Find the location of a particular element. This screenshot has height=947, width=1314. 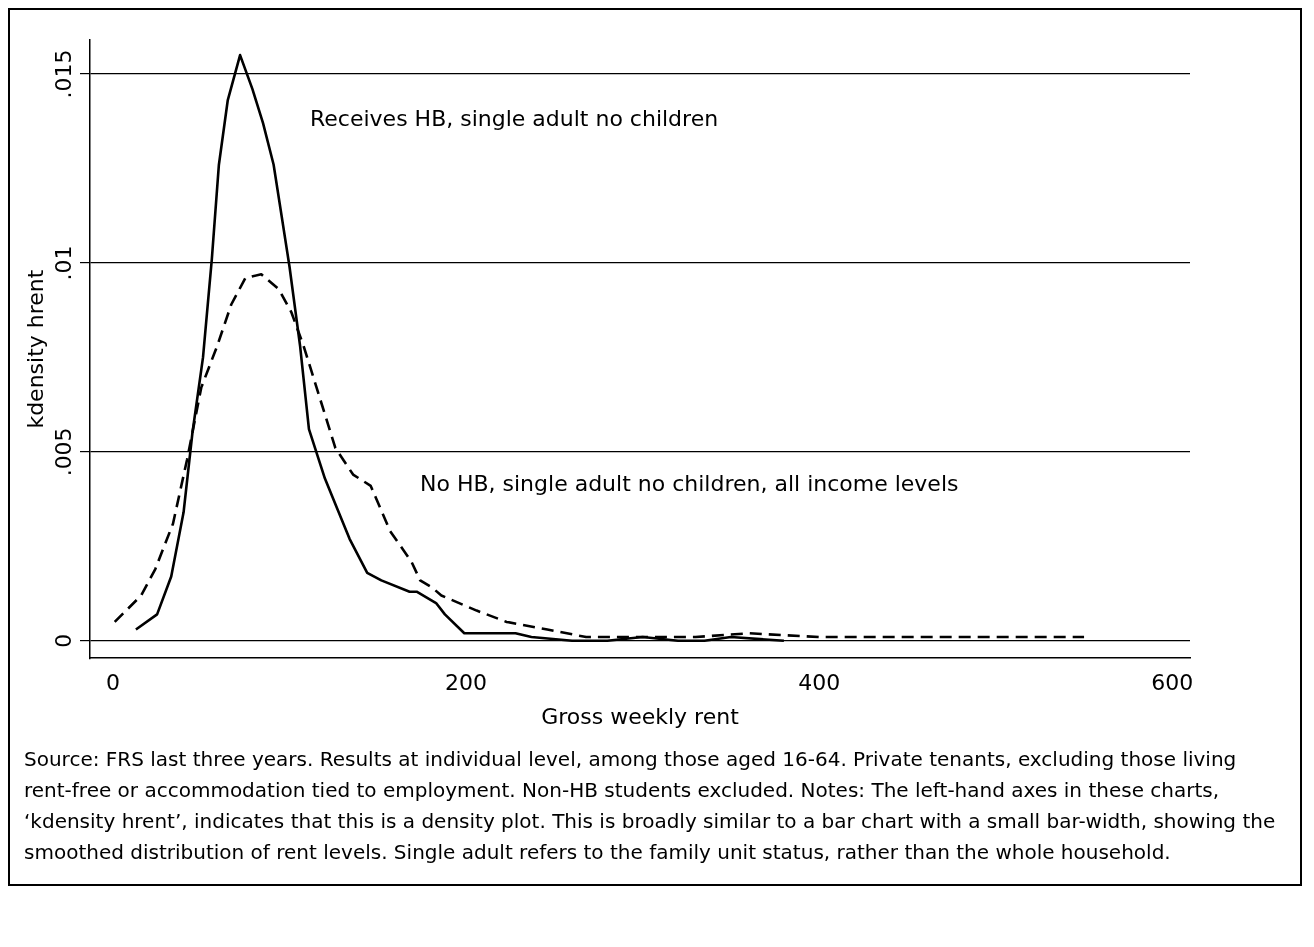

y-tick-label: .01 is located at coordinates (63, 263).